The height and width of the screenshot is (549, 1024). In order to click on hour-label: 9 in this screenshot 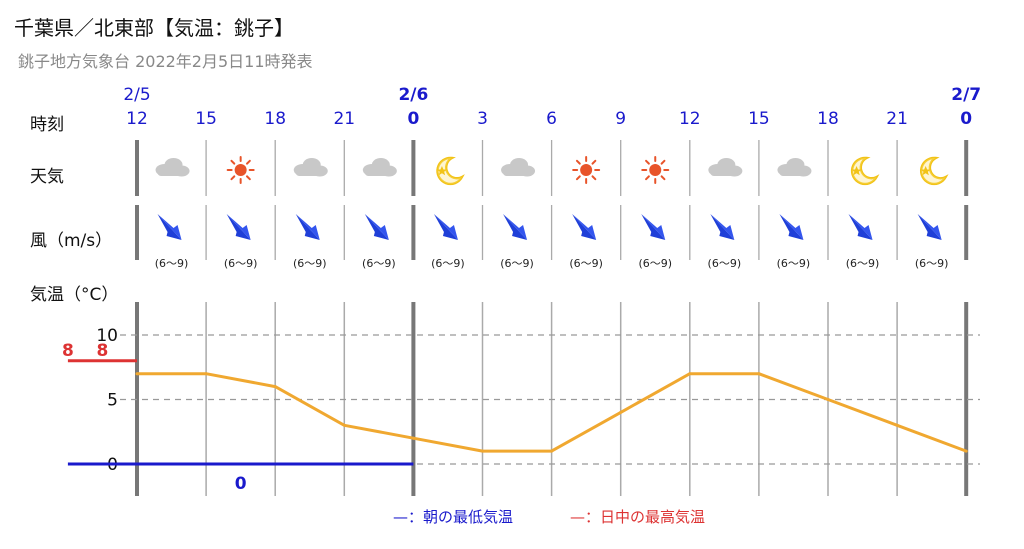, I will do `click(620, 119)`.